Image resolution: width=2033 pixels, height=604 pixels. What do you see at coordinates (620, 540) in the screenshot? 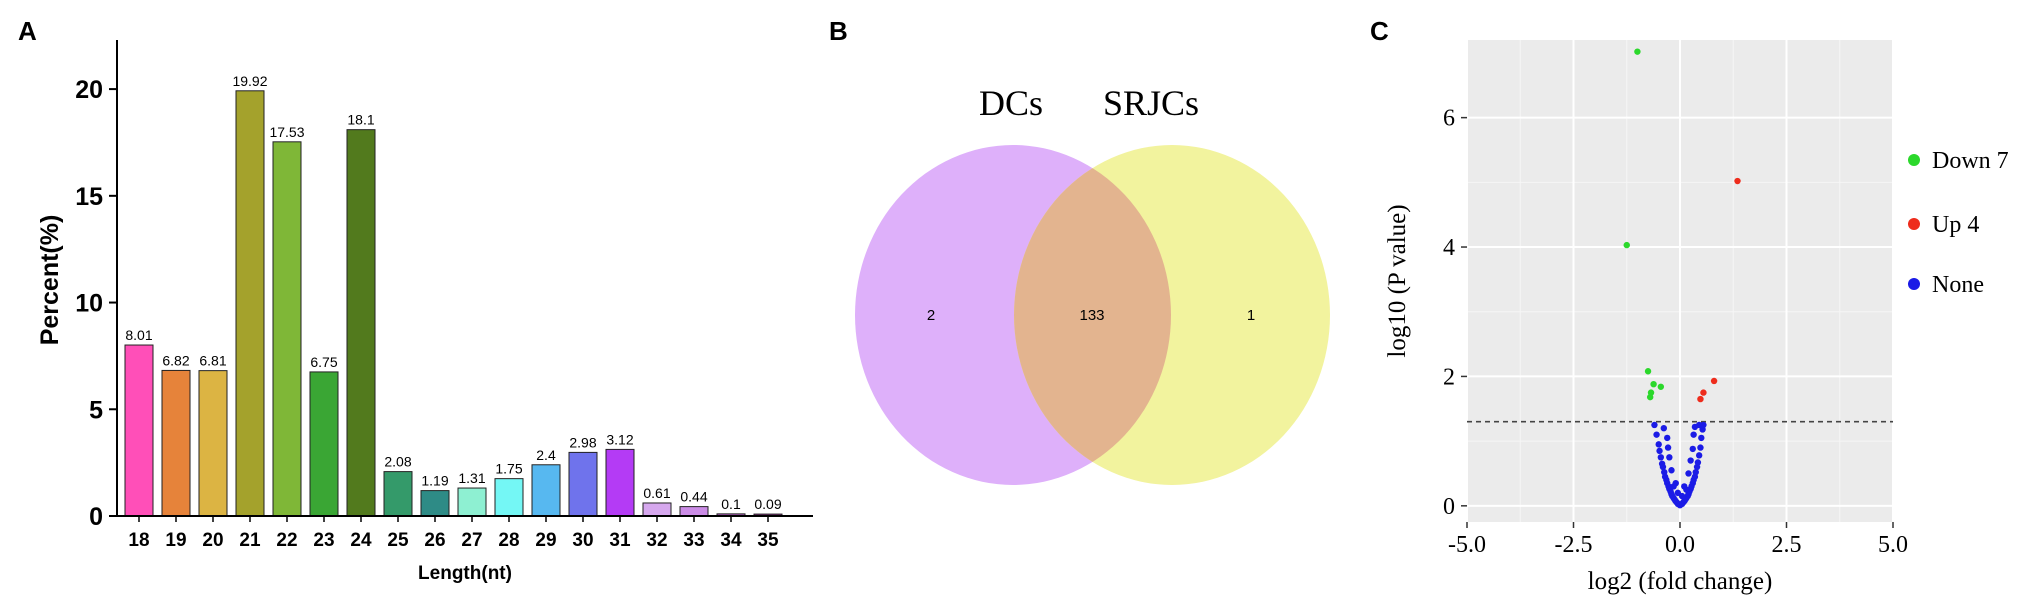
I see `x-tick-label-31: 31` at bounding box center [620, 540].